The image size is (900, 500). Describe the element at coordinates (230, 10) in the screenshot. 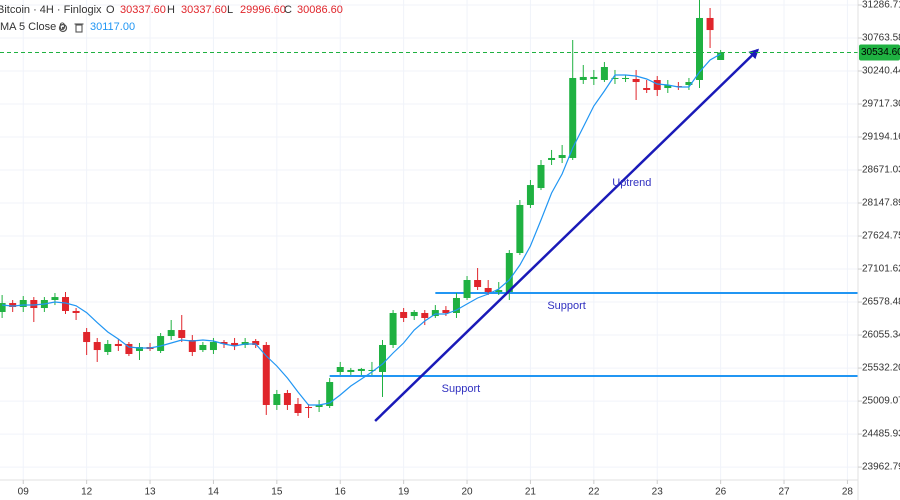

I see `ohlc-key: L` at that location.